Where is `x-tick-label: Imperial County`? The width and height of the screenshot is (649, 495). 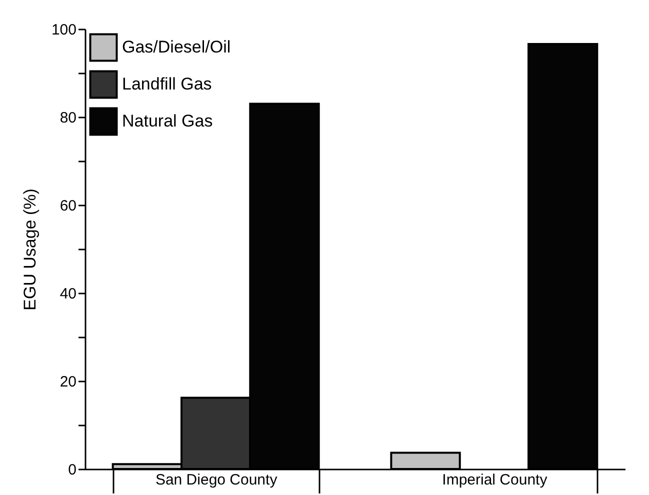 x-tick-label: Imperial County is located at coordinates (495, 480).